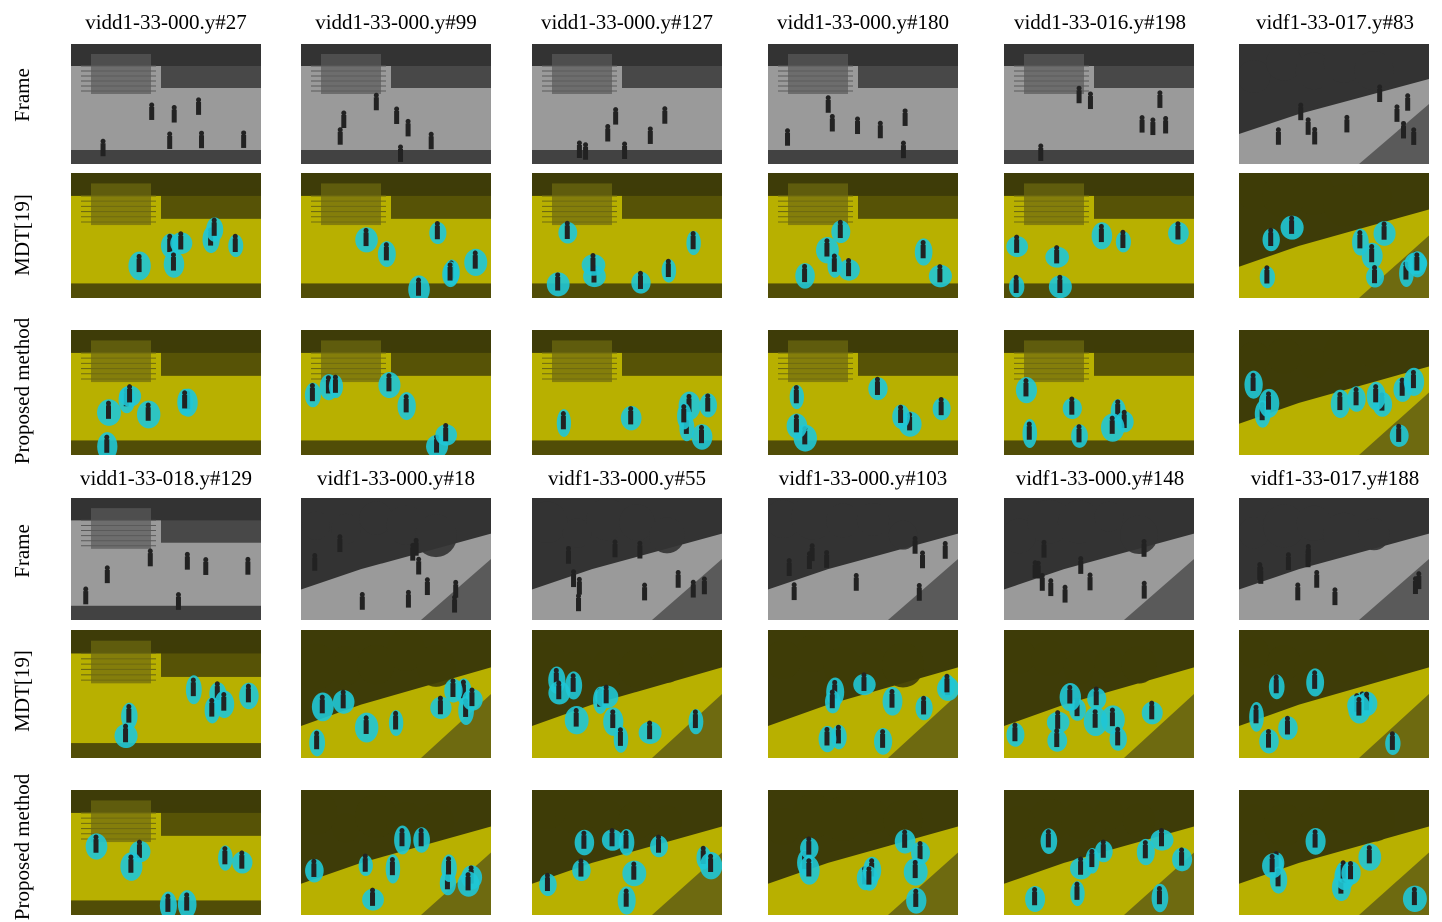 The height and width of the screenshot is (922, 1442). Describe the element at coordinates (863, 478) in the screenshot. I see `column-title: vidf1-33-000.y#103` at that location.